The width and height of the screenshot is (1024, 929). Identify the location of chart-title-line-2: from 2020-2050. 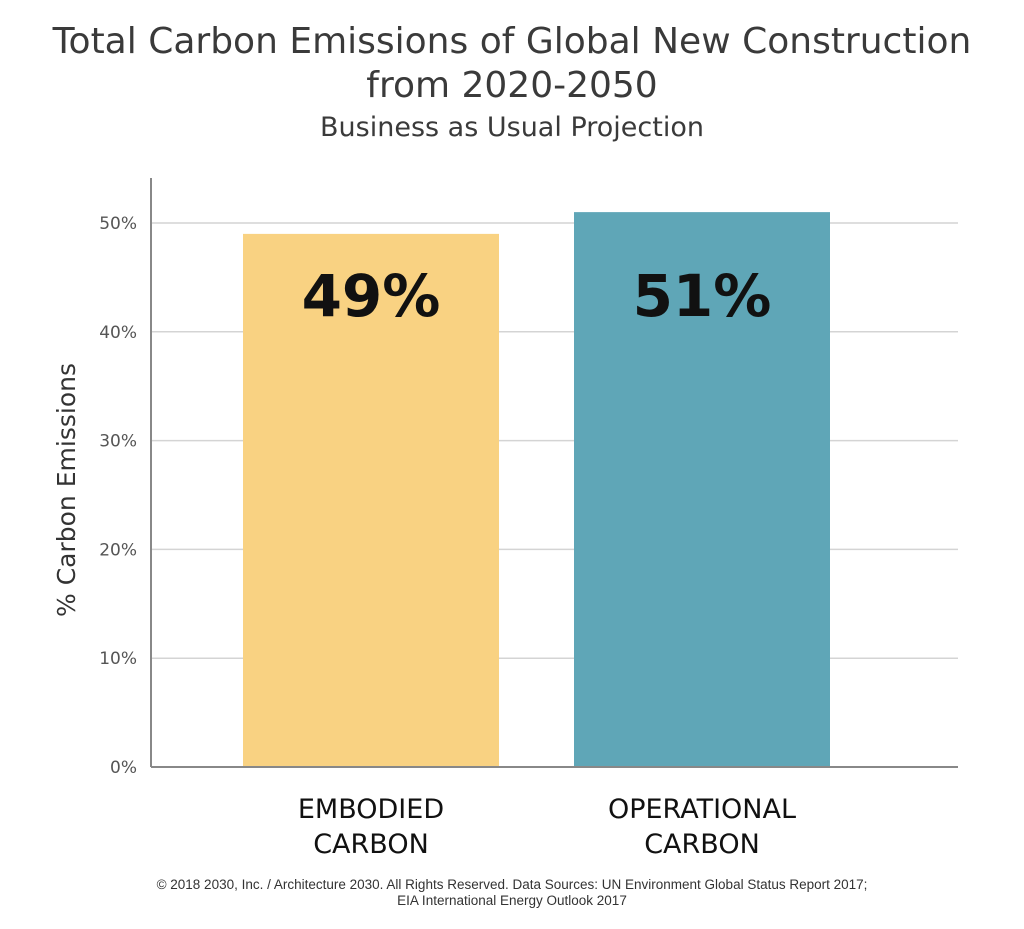
(512, 85).